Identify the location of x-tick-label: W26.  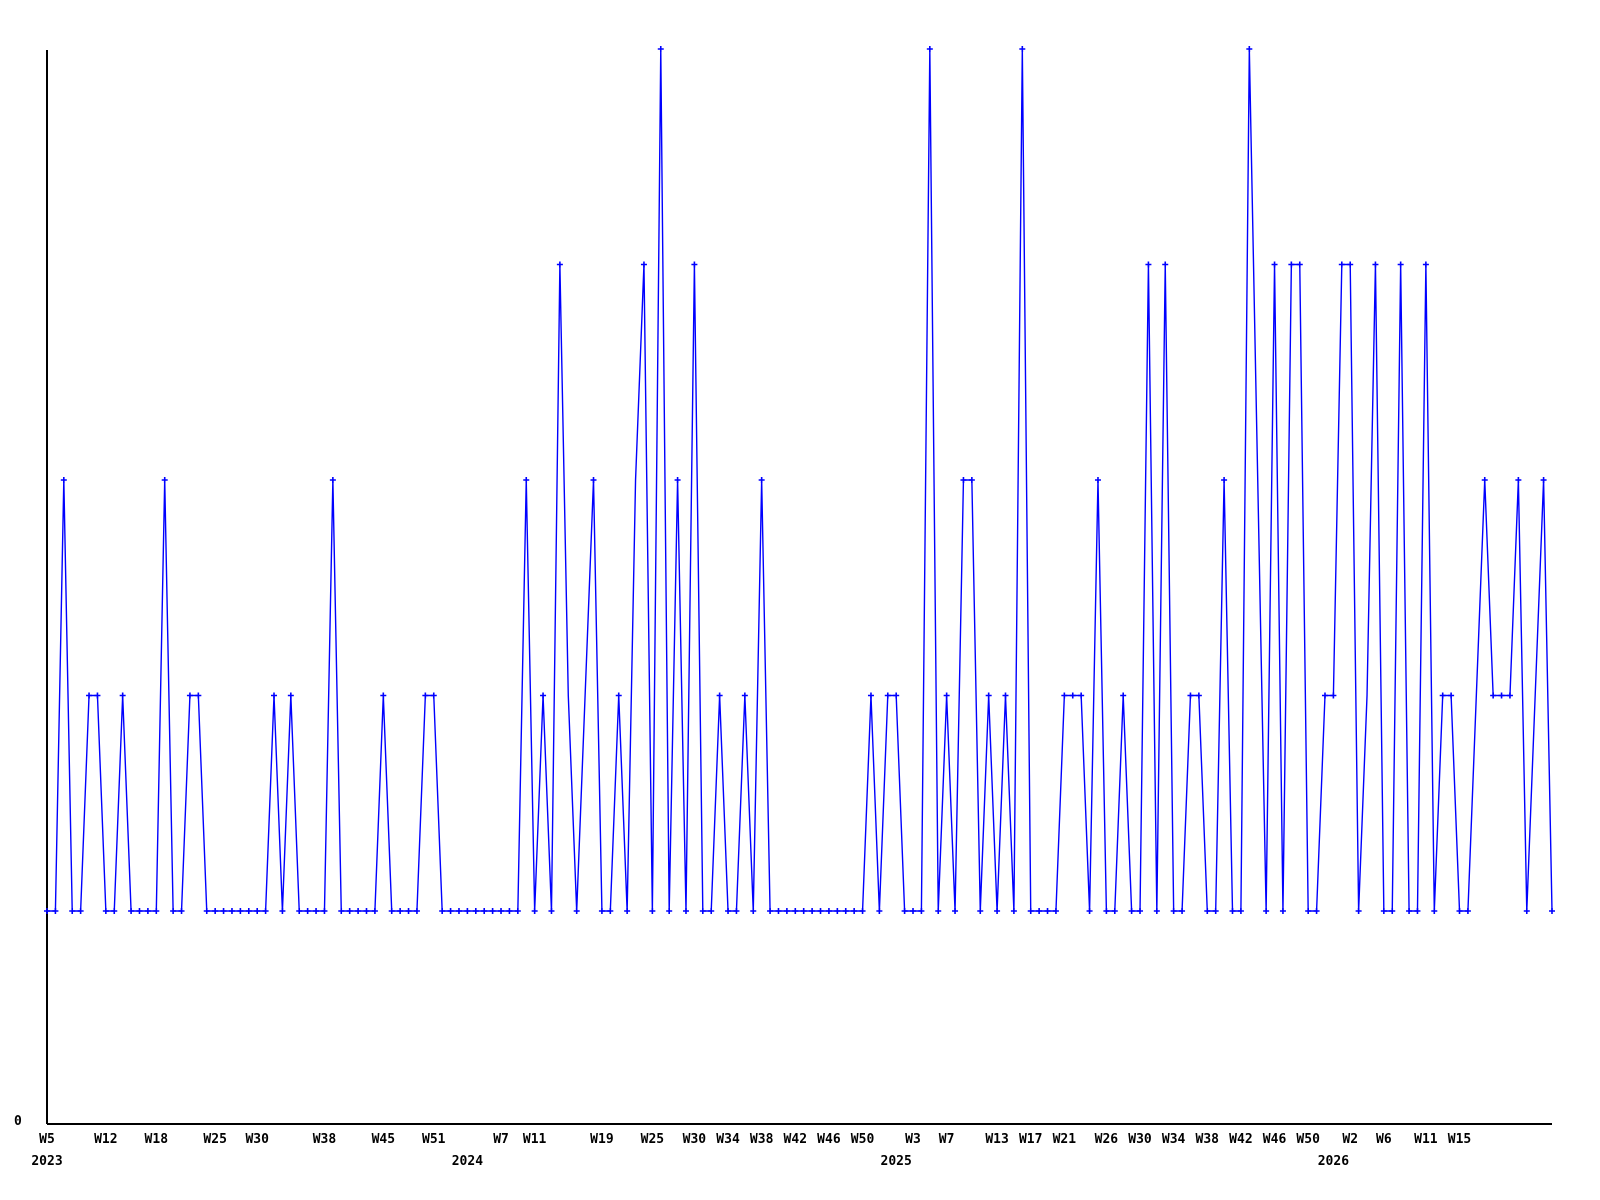
(1106, 1139).